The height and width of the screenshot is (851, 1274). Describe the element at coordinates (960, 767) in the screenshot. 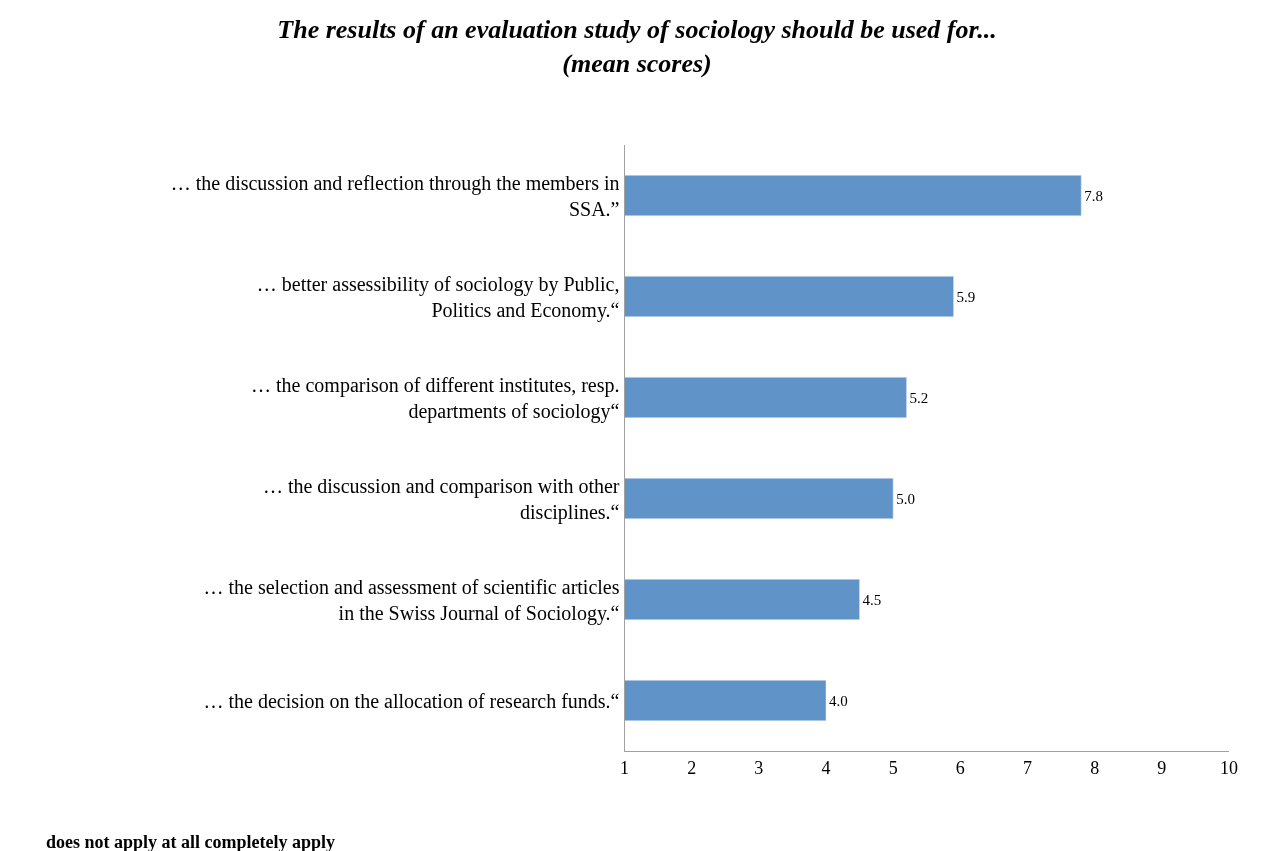

I see `x-tick-label: 6` at that location.